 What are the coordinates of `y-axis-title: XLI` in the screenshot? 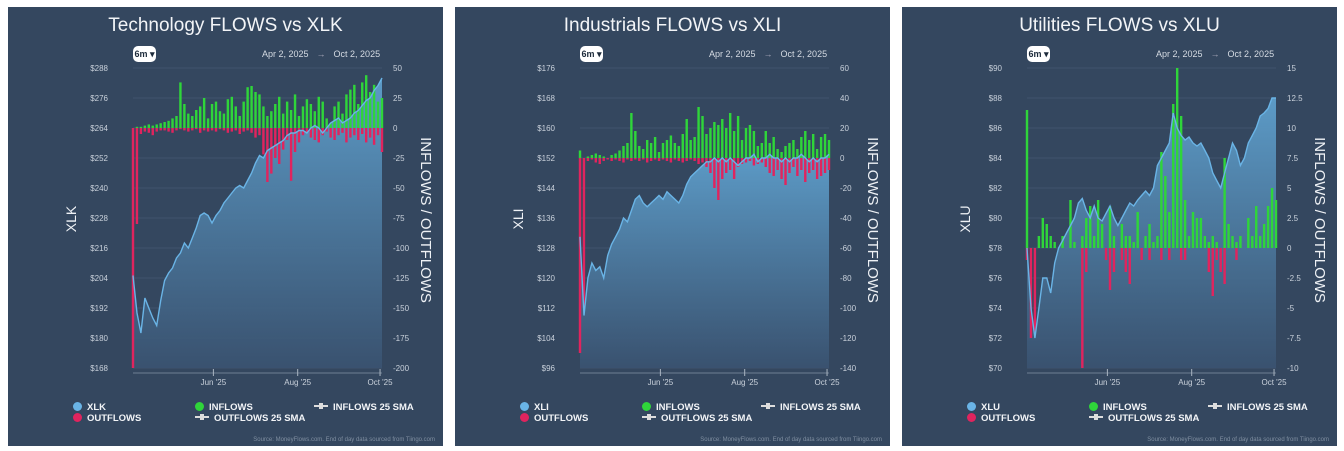 It's located at (518, 218).